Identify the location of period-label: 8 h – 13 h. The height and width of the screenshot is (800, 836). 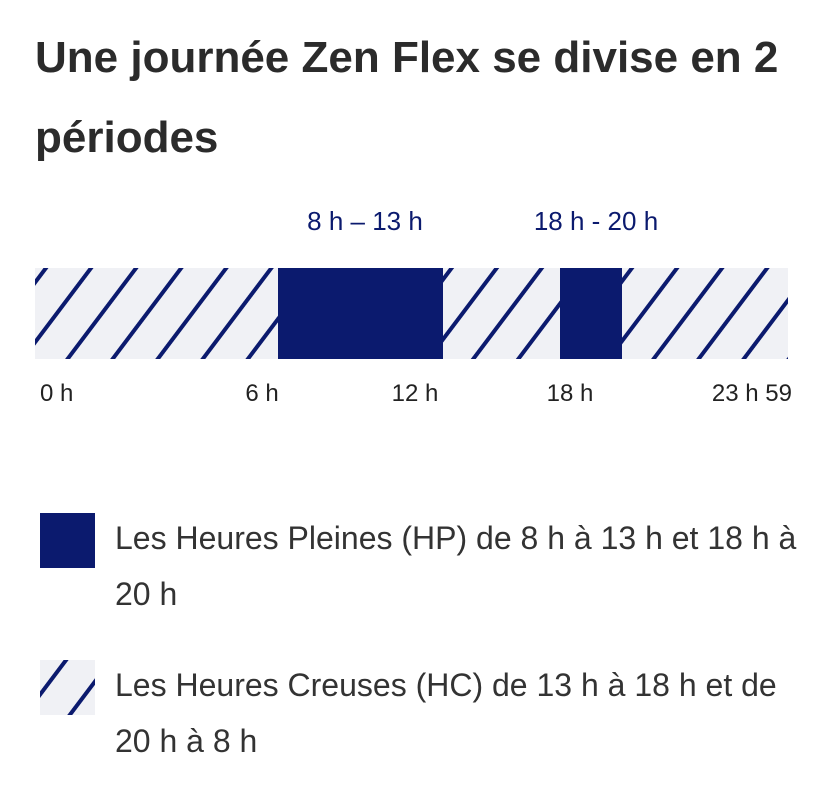
(365, 221).